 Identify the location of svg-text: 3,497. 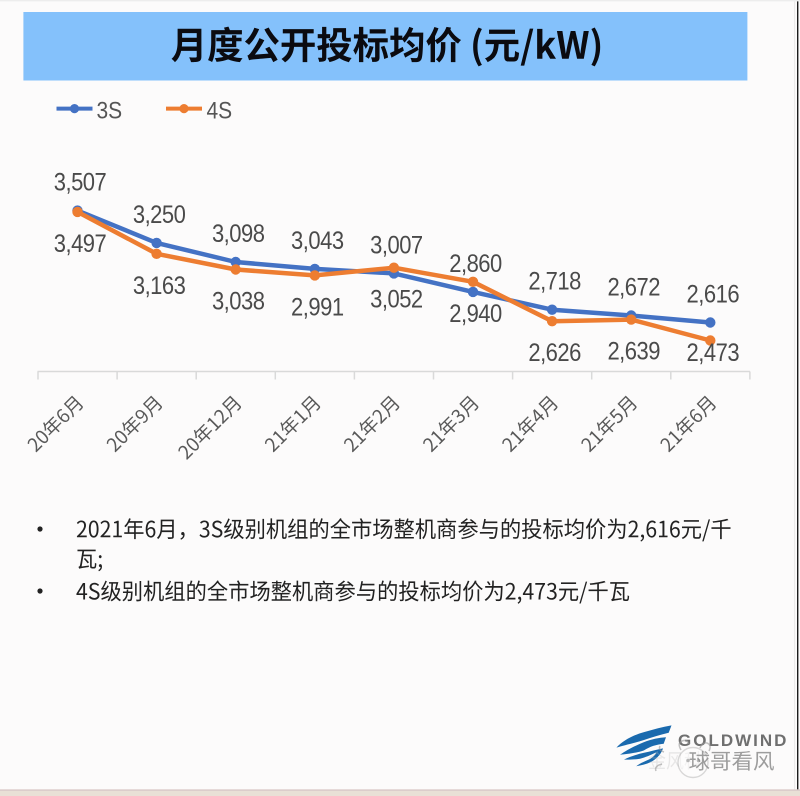
(80, 245).